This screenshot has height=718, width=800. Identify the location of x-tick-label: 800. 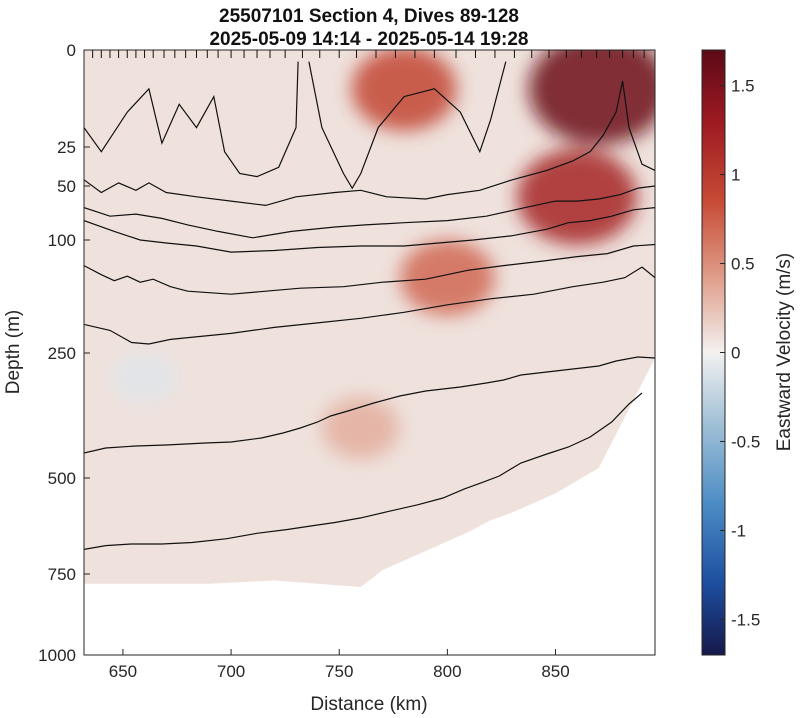
(447, 671).